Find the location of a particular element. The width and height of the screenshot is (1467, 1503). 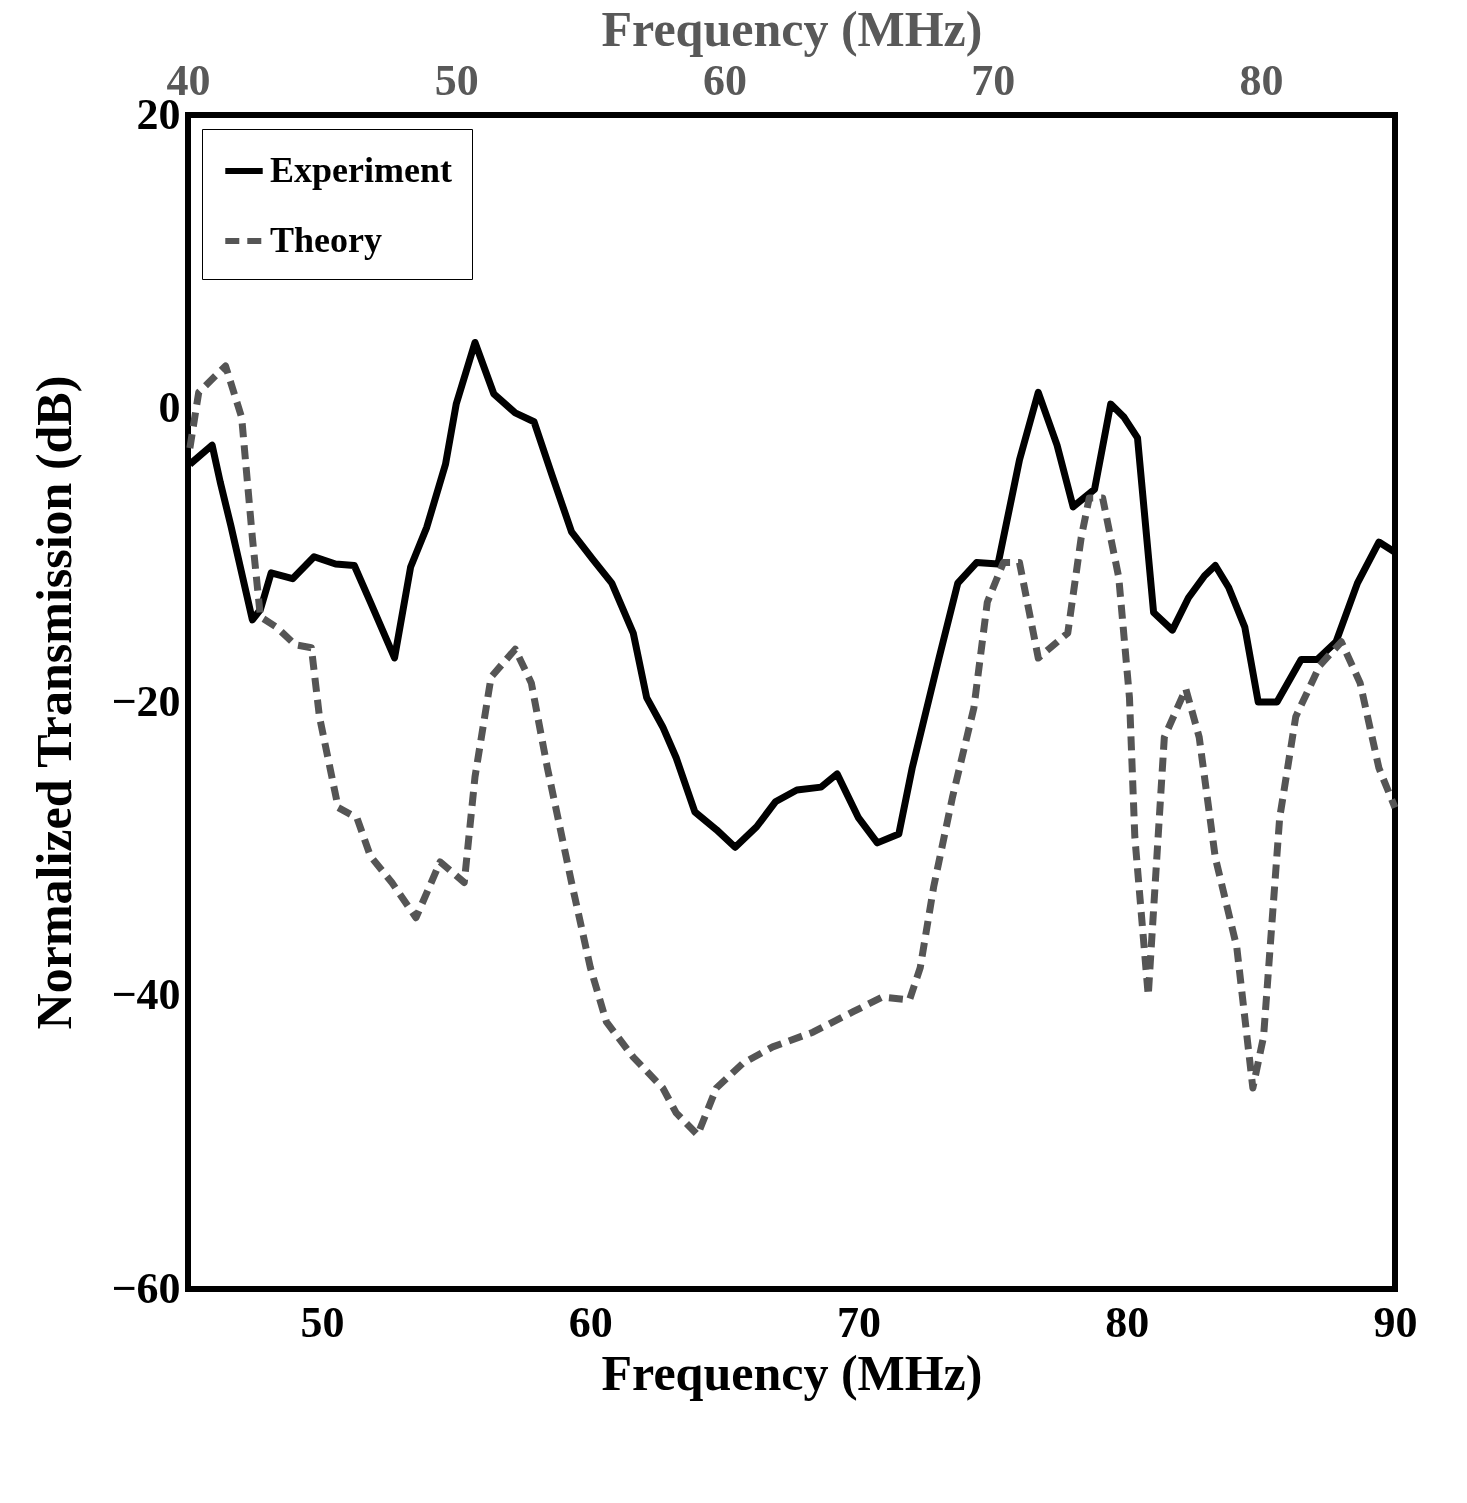

x2-tick-label: 60 is located at coordinates (724, 80).